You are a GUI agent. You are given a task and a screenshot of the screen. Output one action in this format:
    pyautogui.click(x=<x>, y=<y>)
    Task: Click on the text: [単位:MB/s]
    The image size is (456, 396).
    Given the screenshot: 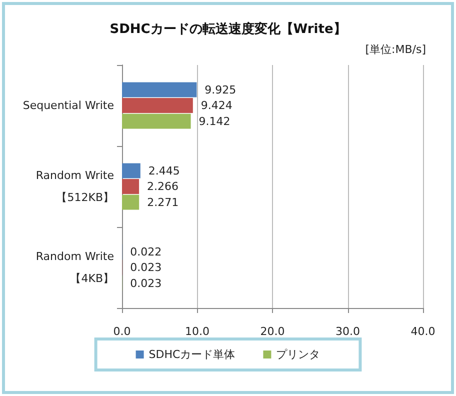 What is the action you would take?
    pyautogui.click(x=395, y=49)
    